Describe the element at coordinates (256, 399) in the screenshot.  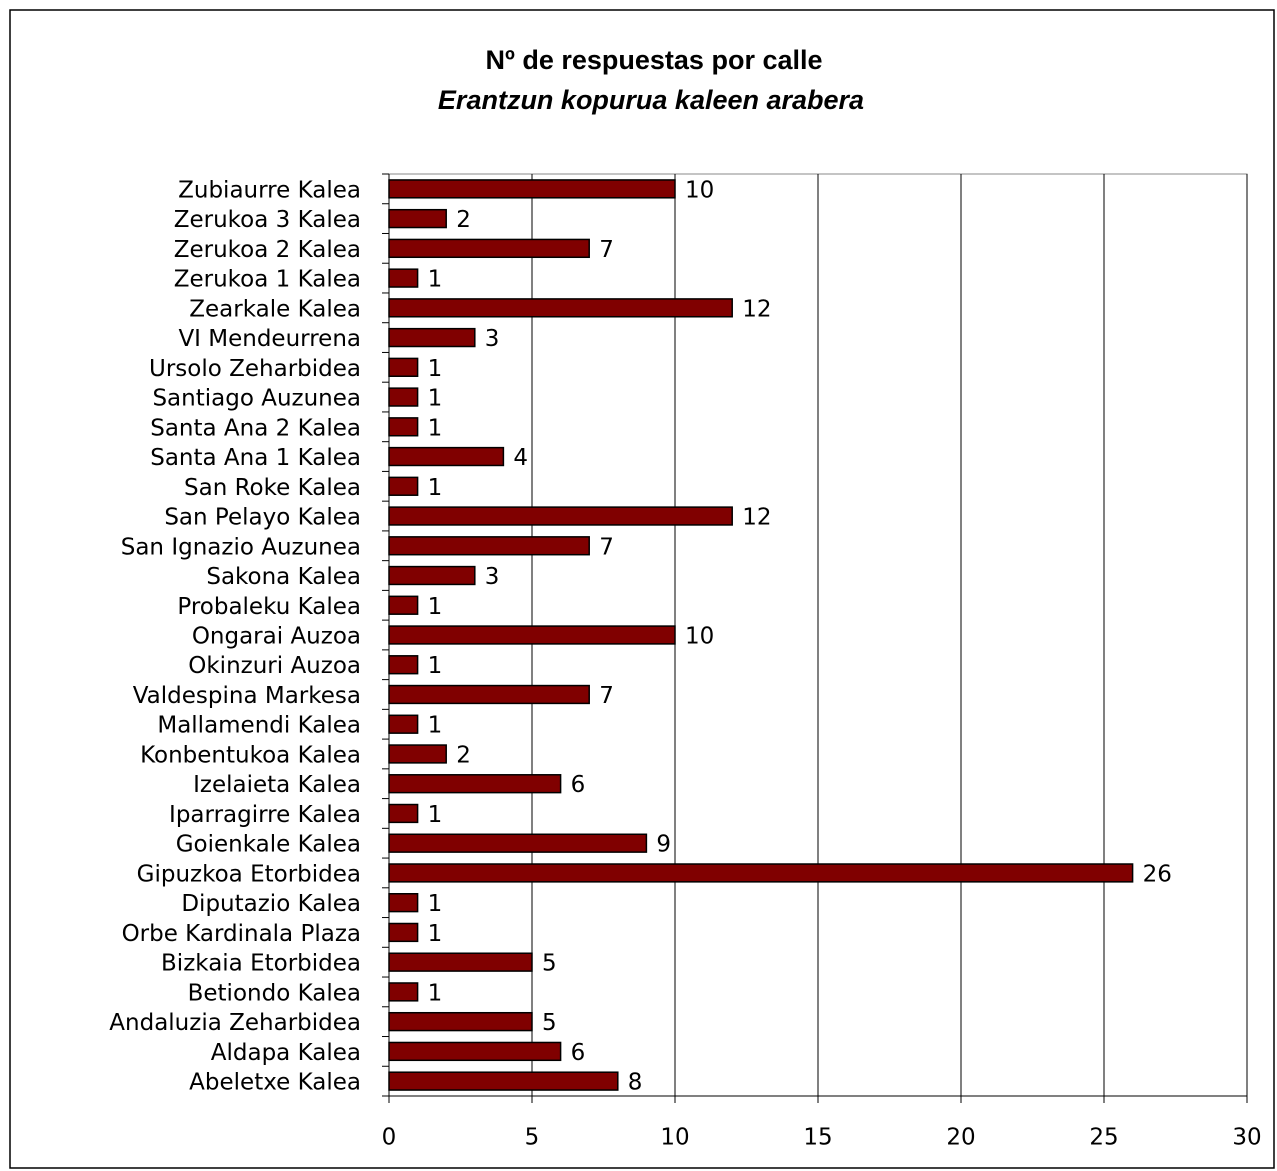
I see `y-tick-label: Santiago Auzunea` at that location.